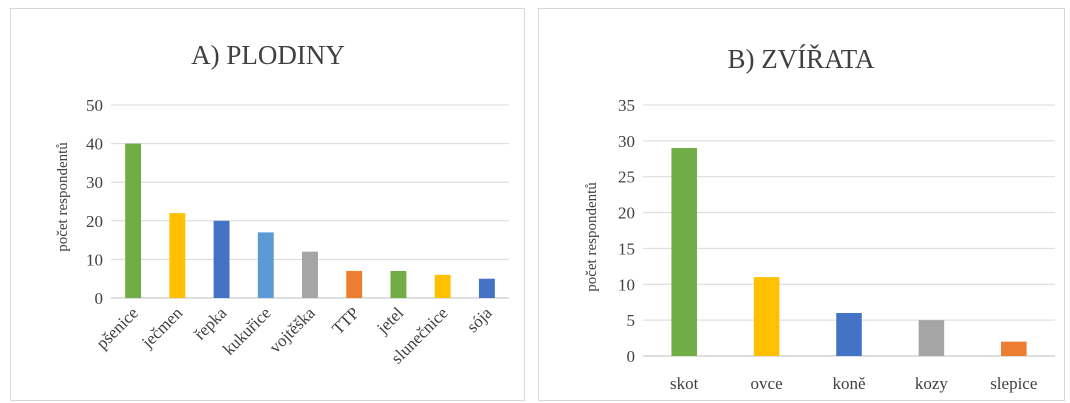  Describe the element at coordinates (848, 383) in the screenshot. I see `x-tick-label: koně` at that location.